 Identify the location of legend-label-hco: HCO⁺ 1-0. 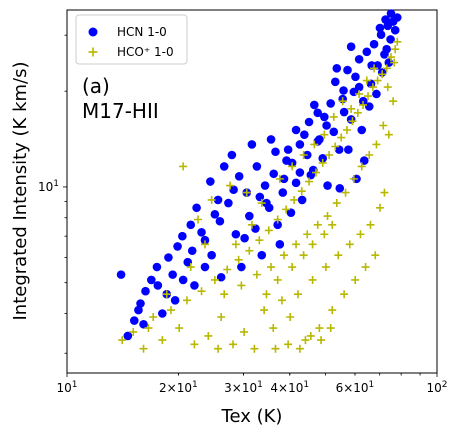
(145, 52).